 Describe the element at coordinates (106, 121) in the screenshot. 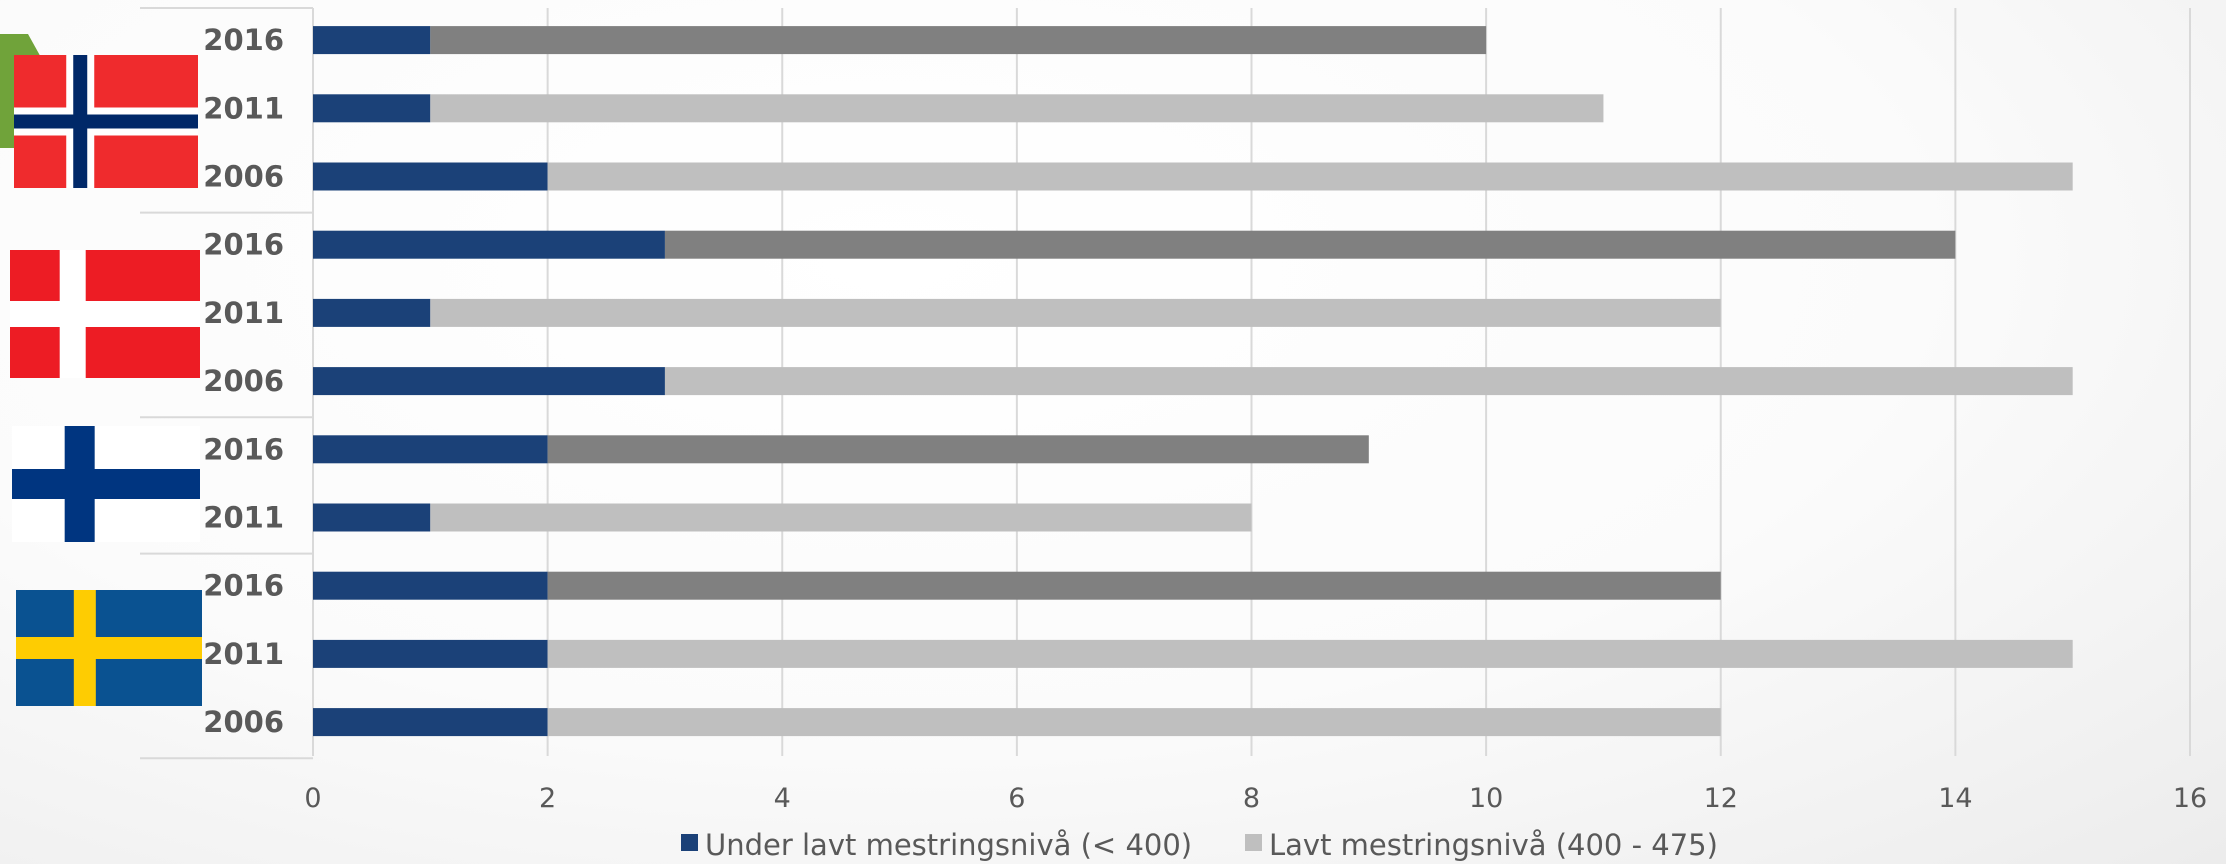

I see `norway-flag-icon` at that location.